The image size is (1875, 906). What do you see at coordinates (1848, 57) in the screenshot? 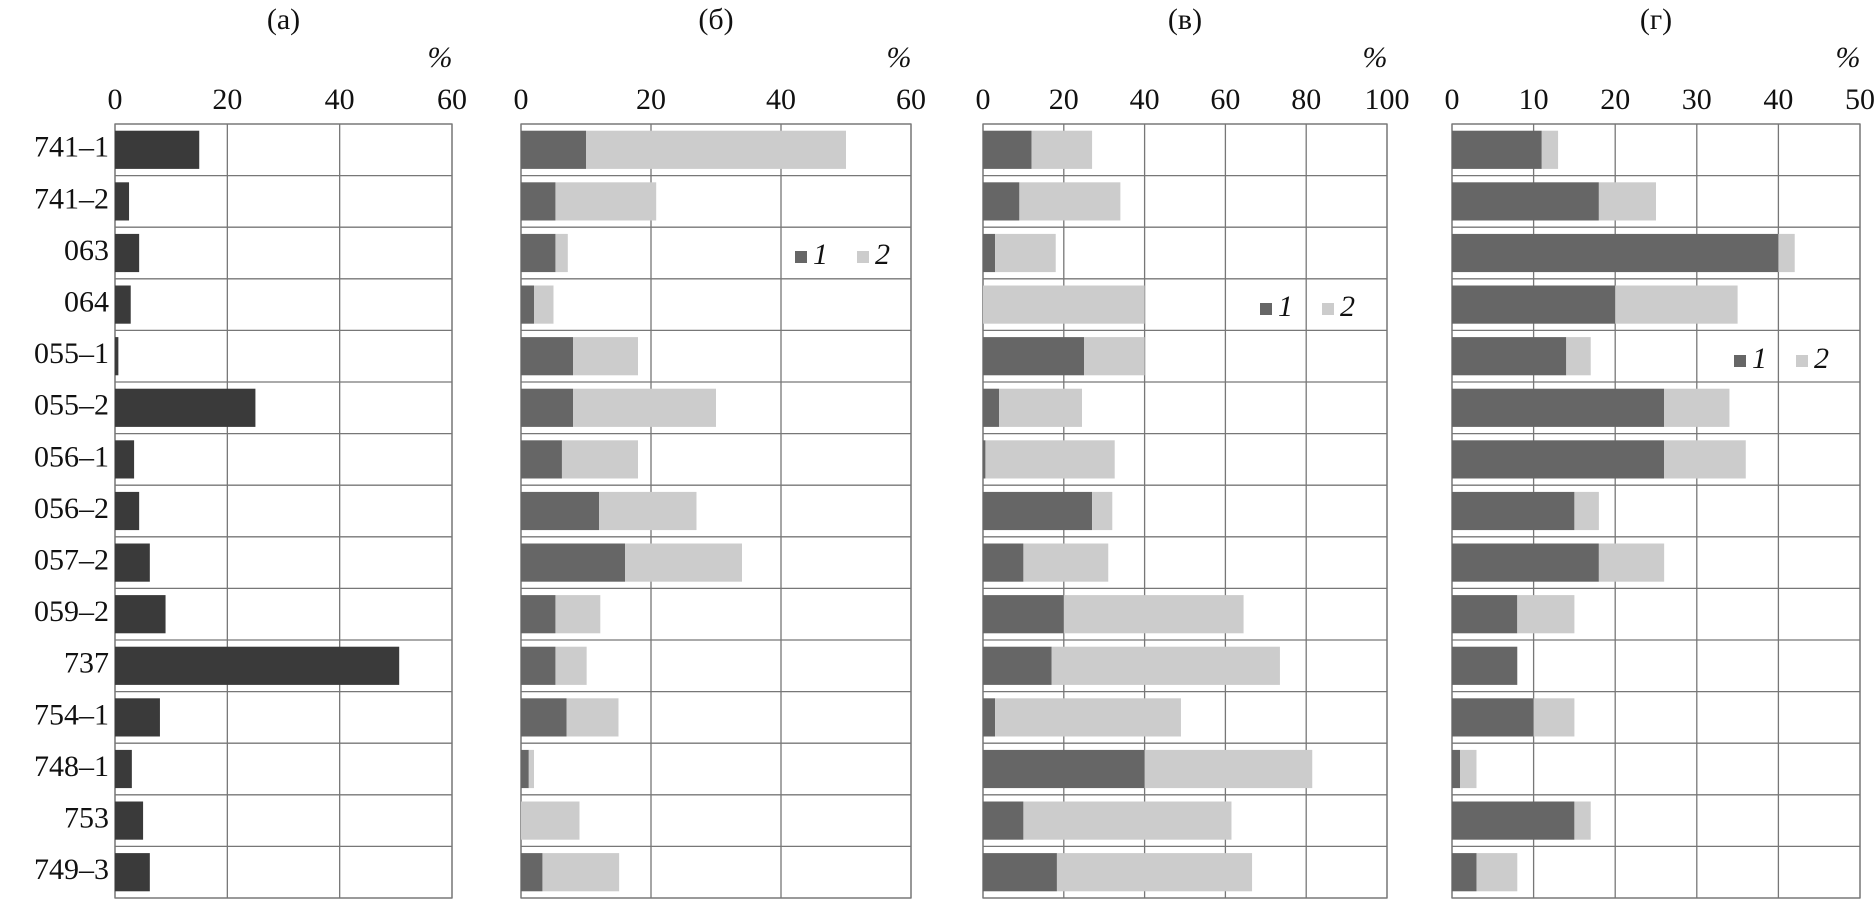
I see `axis-unit: %` at bounding box center [1848, 57].